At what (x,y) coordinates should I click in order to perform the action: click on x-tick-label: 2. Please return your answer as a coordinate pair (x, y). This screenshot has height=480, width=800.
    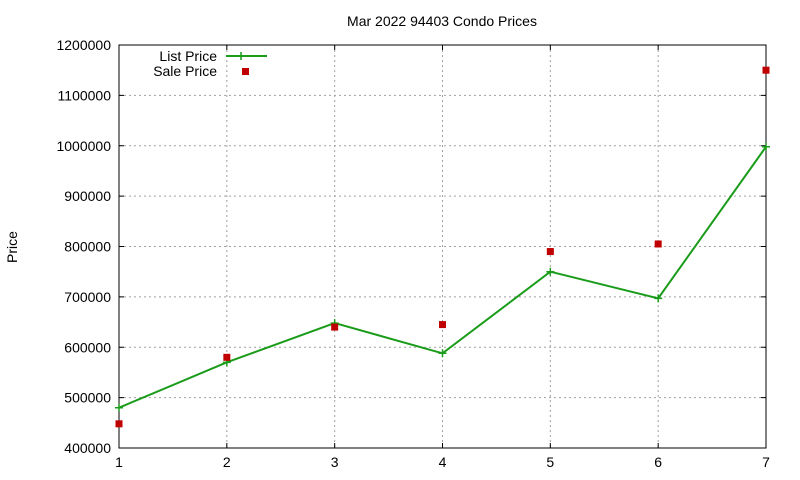
    Looking at the image, I should click on (227, 462).